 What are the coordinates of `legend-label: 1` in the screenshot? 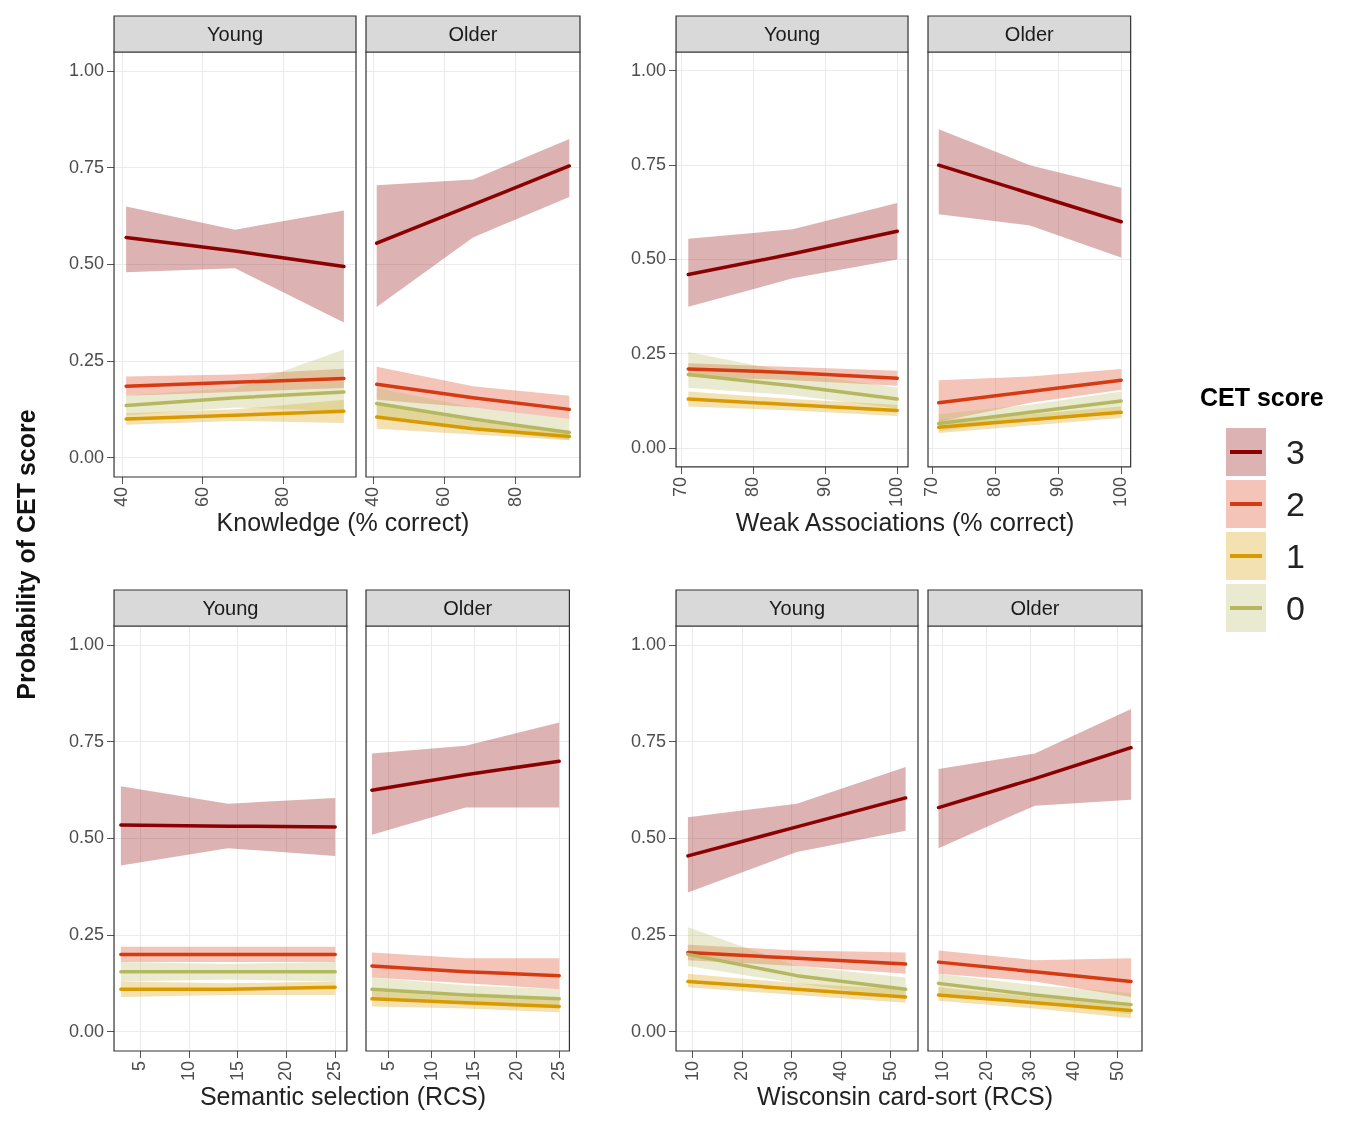 It's located at (1295, 556).